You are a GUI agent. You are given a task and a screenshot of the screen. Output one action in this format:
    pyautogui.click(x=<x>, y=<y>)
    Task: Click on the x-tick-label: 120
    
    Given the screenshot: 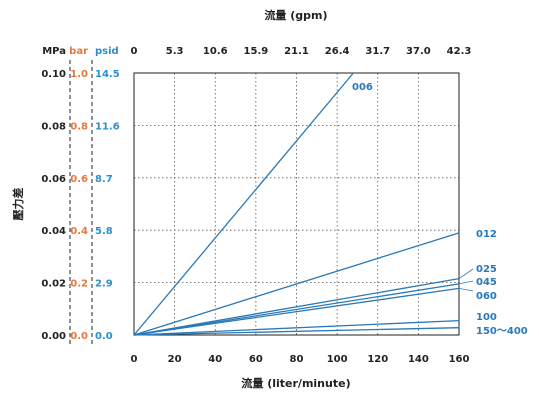 What is the action you would take?
    pyautogui.click(x=377, y=359)
    